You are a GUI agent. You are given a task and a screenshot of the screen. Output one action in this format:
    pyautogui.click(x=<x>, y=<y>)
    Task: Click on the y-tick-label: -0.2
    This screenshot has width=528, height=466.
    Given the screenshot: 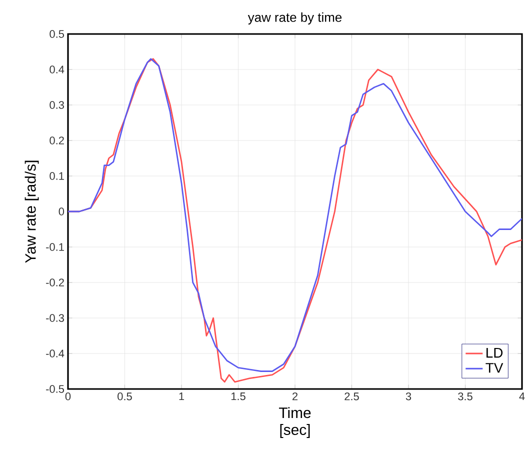 What is the action you would take?
    pyautogui.click(x=55, y=282)
    